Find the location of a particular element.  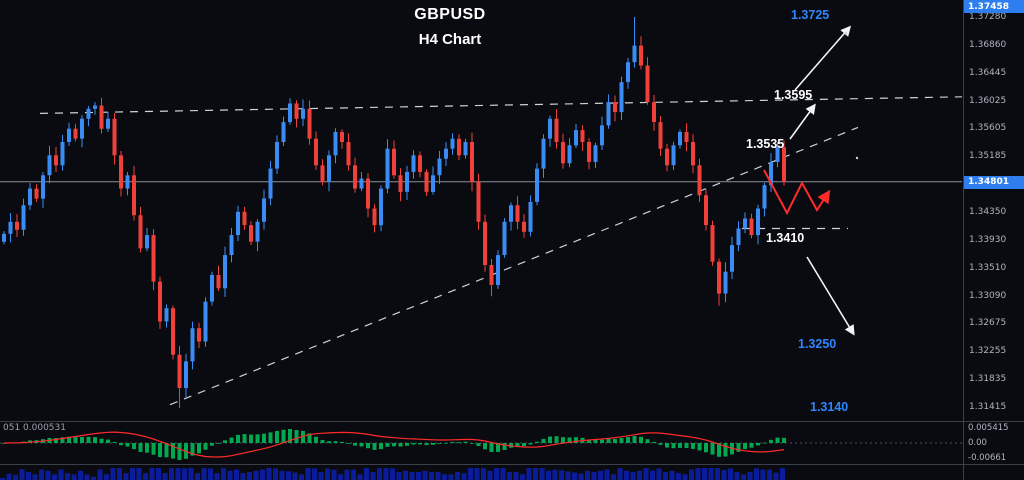

panel-separator is located at coordinates (512, 421).